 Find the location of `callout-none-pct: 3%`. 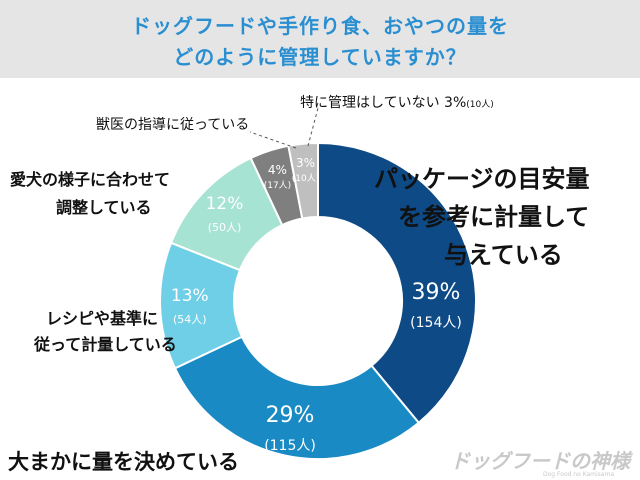

callout-none-pct: 3% is located at coordinates (455, 103).